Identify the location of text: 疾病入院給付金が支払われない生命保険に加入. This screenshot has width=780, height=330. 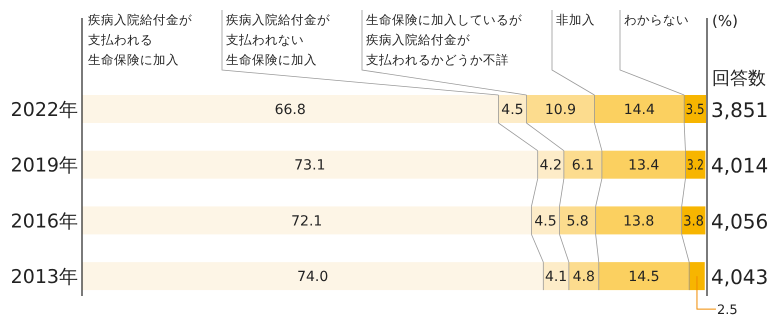
(278, 39).